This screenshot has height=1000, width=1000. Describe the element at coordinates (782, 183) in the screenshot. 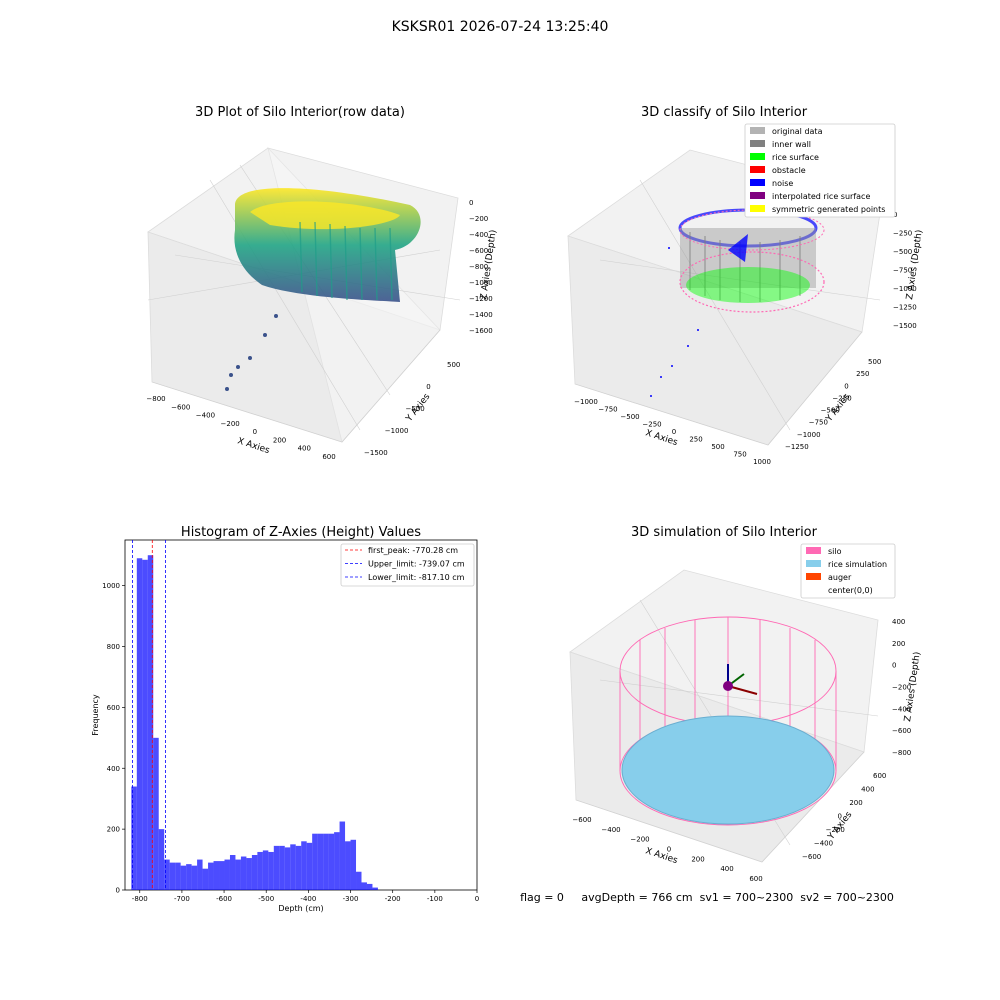

I see `legend-label: noise` at that location.